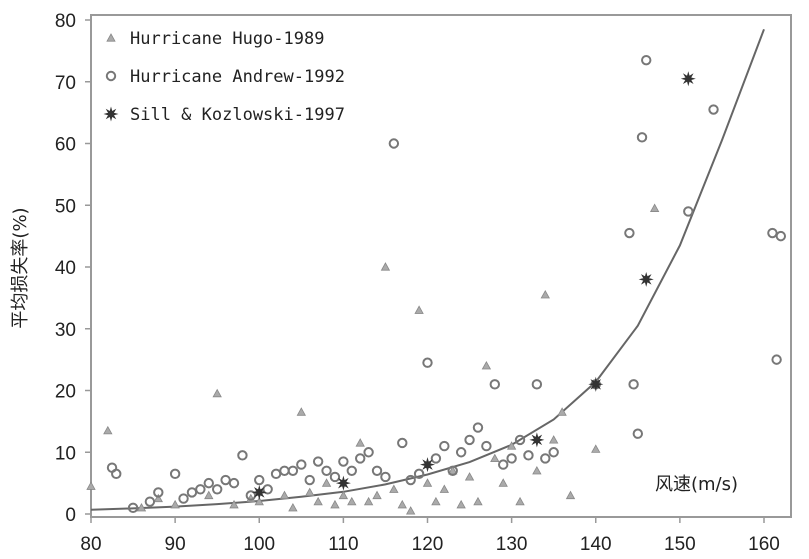 This screenshot has height=559, width=809. What do you see at coordinates (65, 145) in the screenshot?
I see `y-tick-label: 60` at bounding box center [65, 145].